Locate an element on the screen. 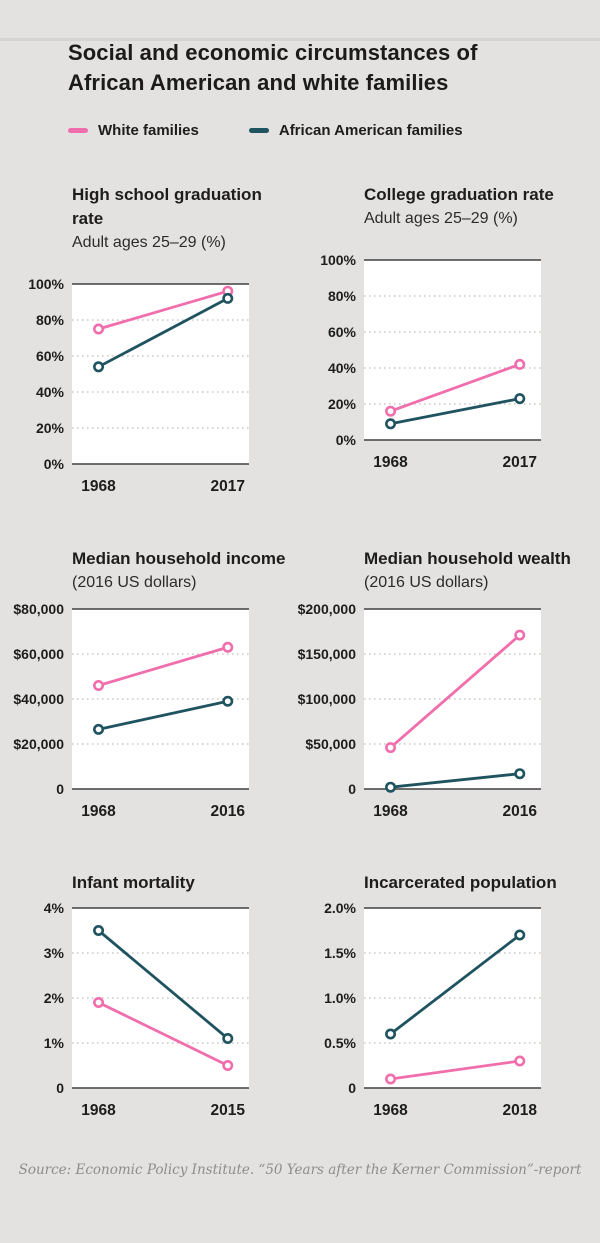 The image size is (600, 1243). y-tick-label: 1.0% is located at coordinates (340, 998).